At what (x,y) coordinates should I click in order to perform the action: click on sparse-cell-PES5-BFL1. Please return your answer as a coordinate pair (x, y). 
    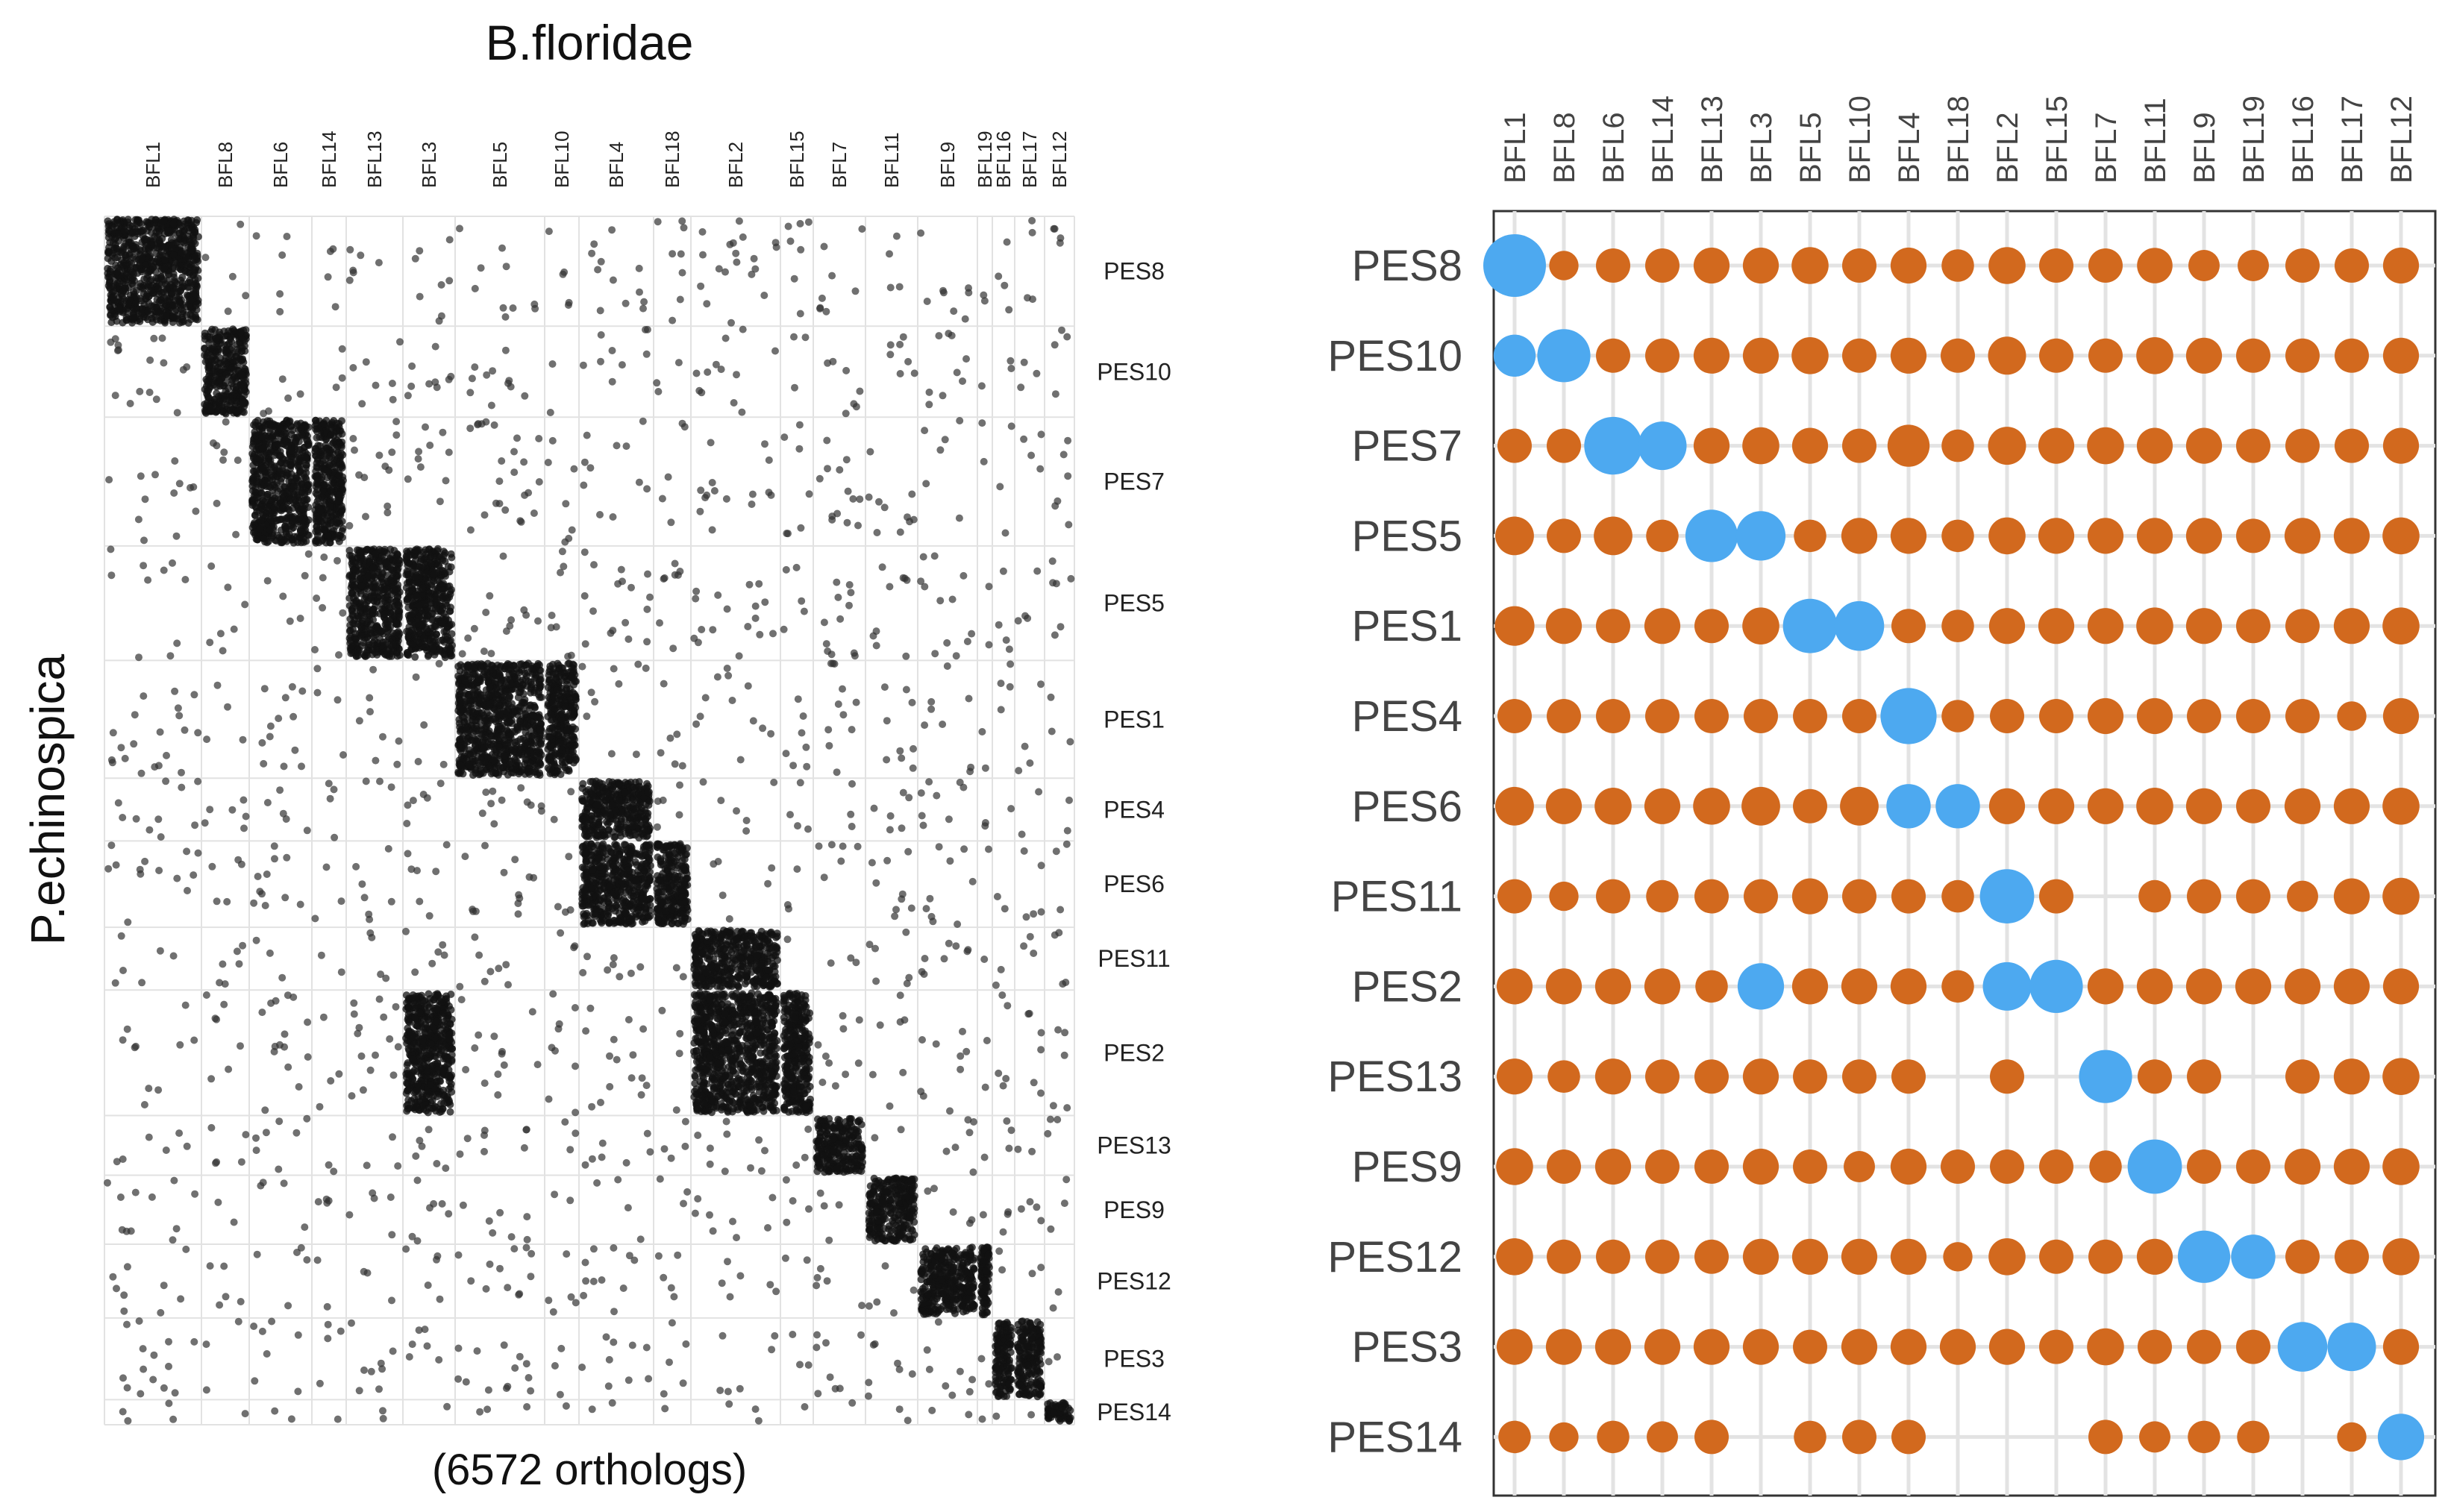
    Looking at the image, I should click on (148, 603).